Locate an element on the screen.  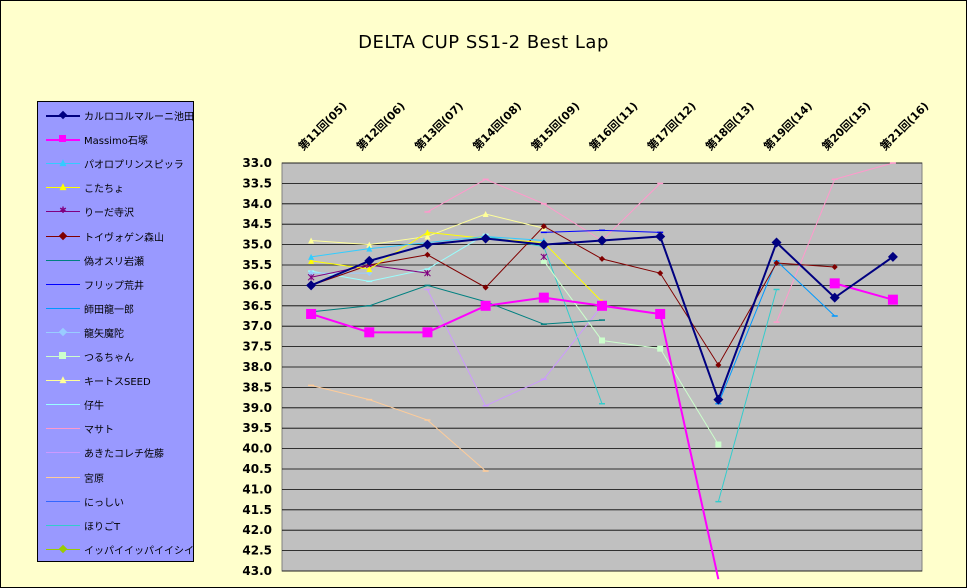
legend-item: にっしい is located at coordinates (115, 502).